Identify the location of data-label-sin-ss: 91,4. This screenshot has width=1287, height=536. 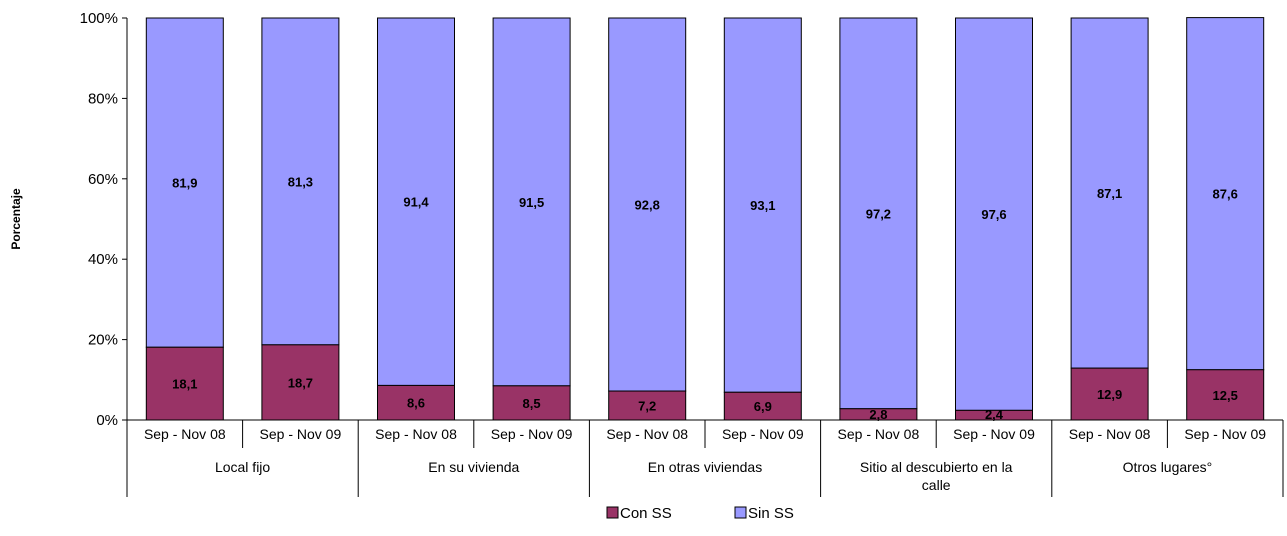
(416, 202).